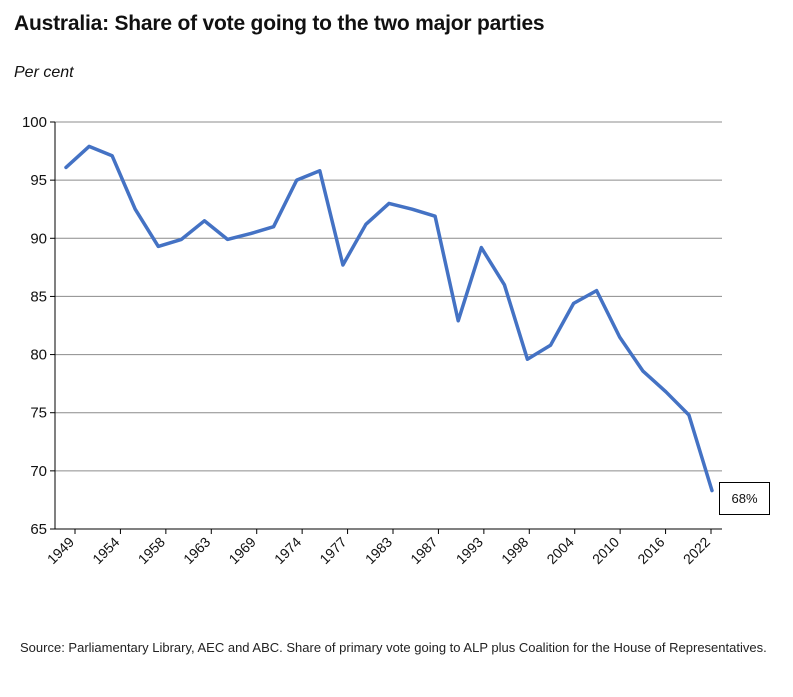 The image size is (793, 697). What do you see at coordinates (38, 355) in the screenshot?
I see `y-tick-label: 80` at bounding box center [38, 355].